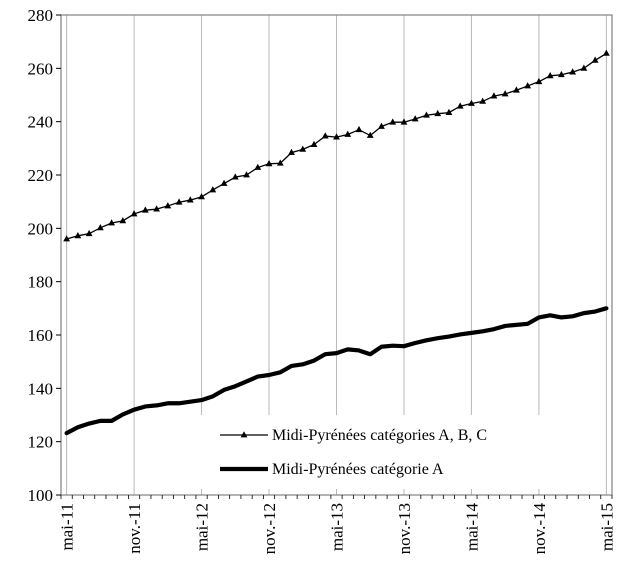  I want to click on x-tick-label: nov.-12, so click(269, 528).